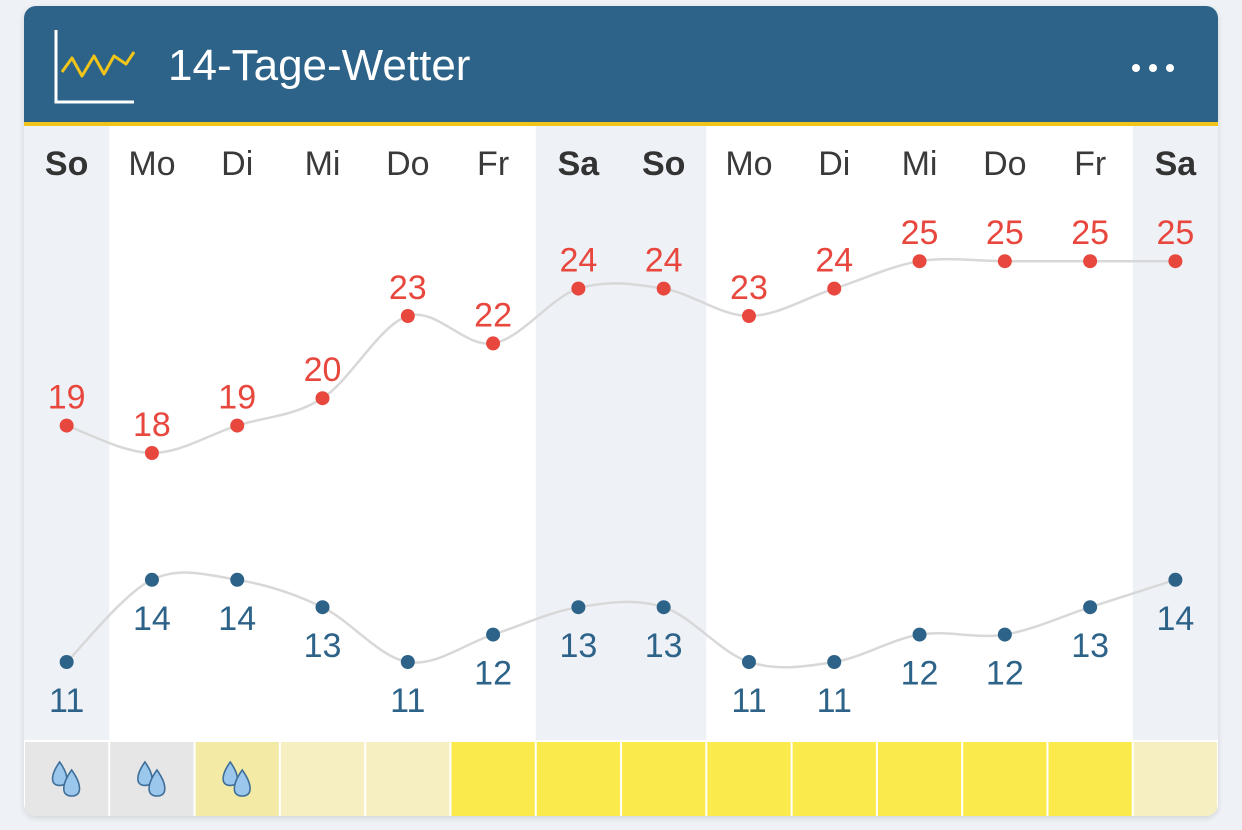 The width and height of the screenshot is (1242, 830). Describe the element at coordinates (621, 66) in the screenshot. I see `card-header: 14-Tage-Wetter` at that location.